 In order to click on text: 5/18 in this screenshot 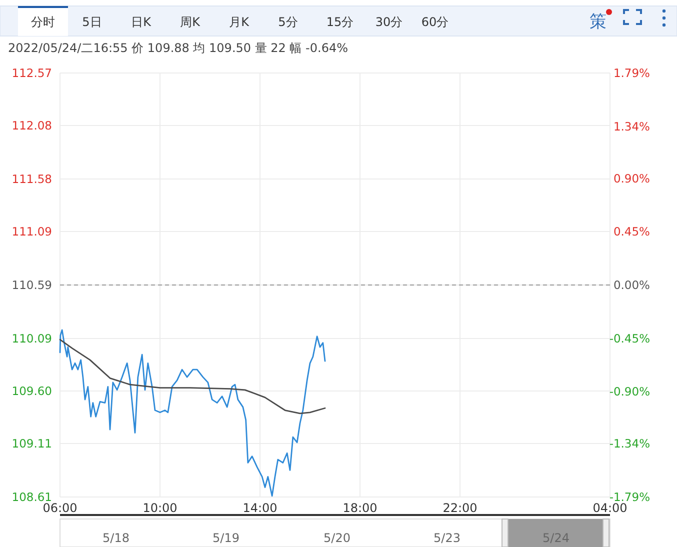, I will do `click(116, 538)`.